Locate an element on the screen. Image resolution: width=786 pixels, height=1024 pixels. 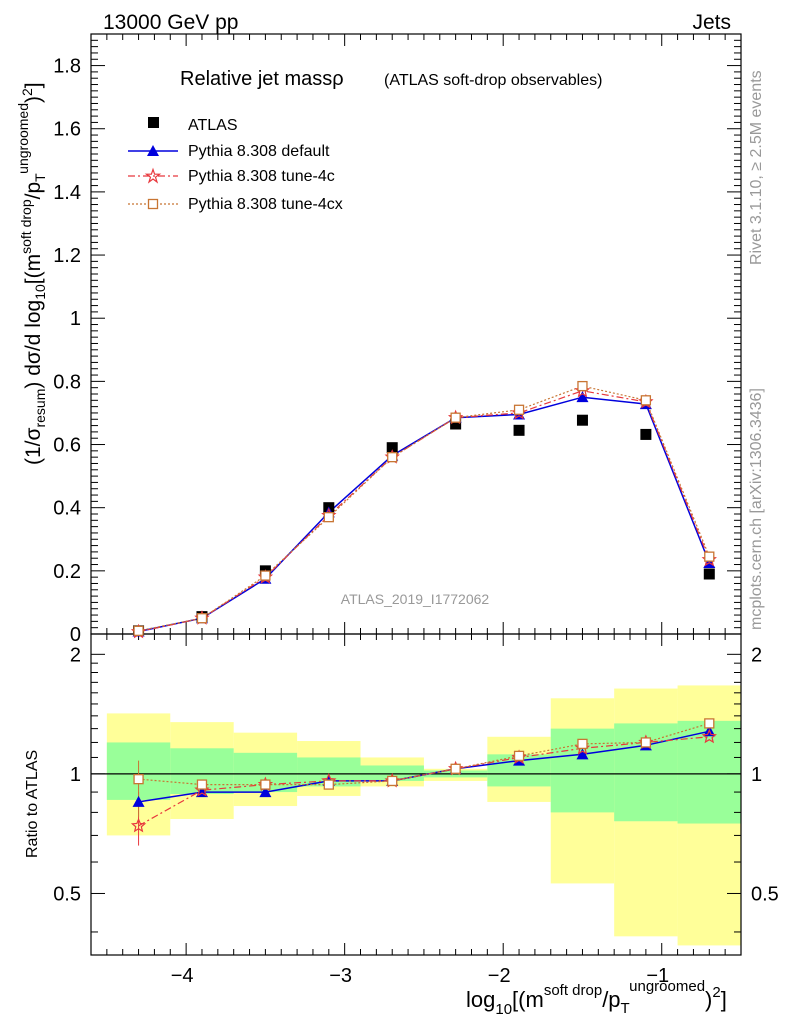
ratio-y-axis-title: Ratio to ATLAS is located at coordinates (32, 804).